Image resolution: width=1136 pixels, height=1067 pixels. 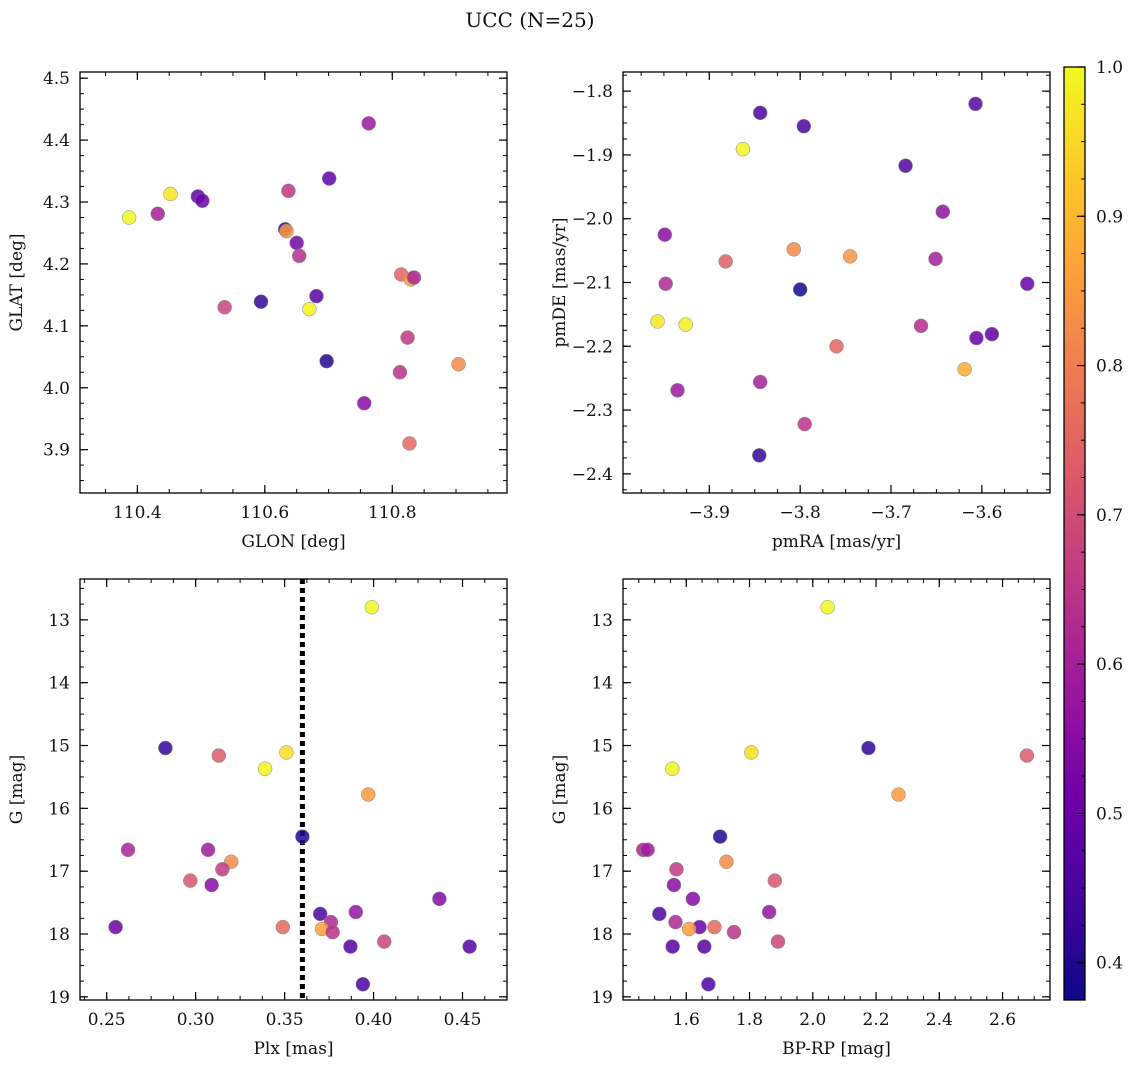 I want to click on y-tick-label: −2.0, so click(x=592, y=220).